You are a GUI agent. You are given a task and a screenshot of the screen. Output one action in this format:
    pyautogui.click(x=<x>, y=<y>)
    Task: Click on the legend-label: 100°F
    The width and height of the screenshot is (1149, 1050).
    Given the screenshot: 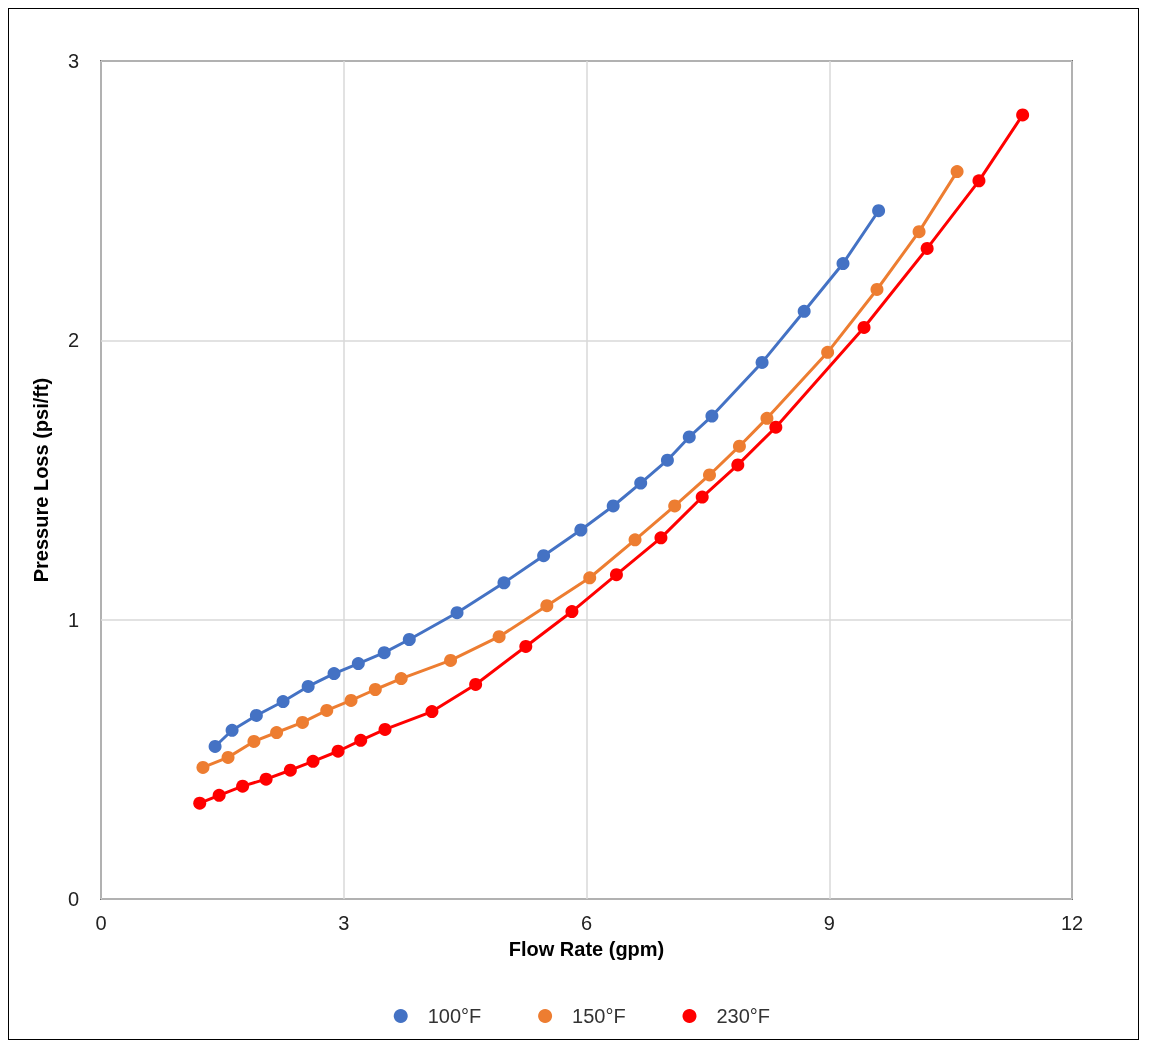 What is the action you would take?
    pyautogui.click(x=454, y=1016)
    